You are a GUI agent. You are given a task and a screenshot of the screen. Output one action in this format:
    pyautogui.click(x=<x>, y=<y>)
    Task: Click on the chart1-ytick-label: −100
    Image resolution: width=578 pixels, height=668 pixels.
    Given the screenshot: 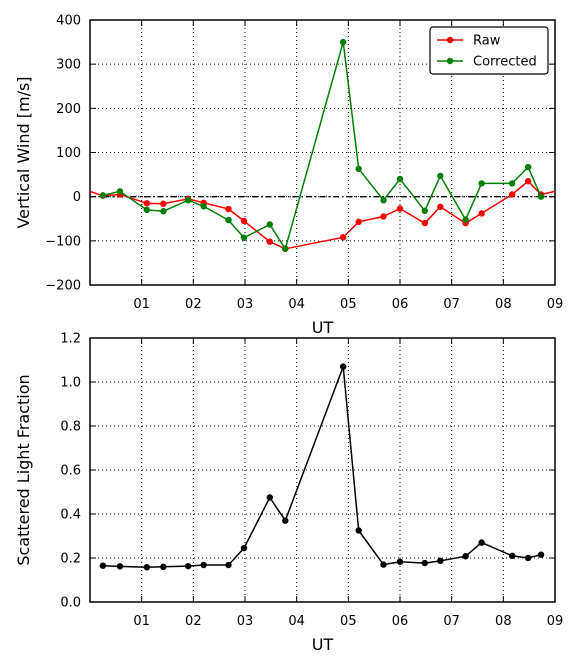 What is the action you would take?
    pyautogui.click(x=63, y=241)
    